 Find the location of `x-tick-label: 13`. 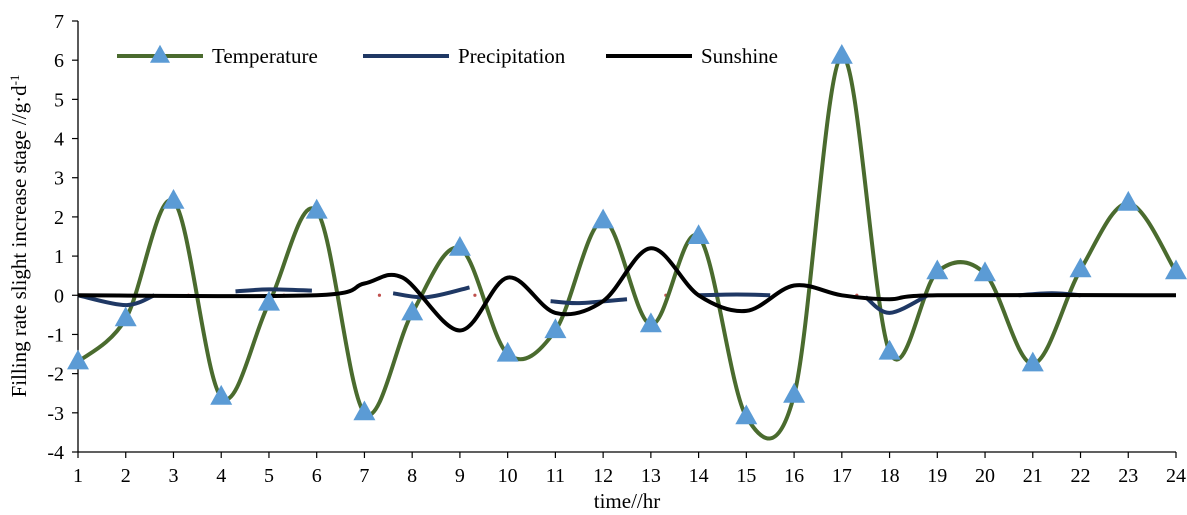

x-tick-label: 13 is located at coordinates (651, 476).